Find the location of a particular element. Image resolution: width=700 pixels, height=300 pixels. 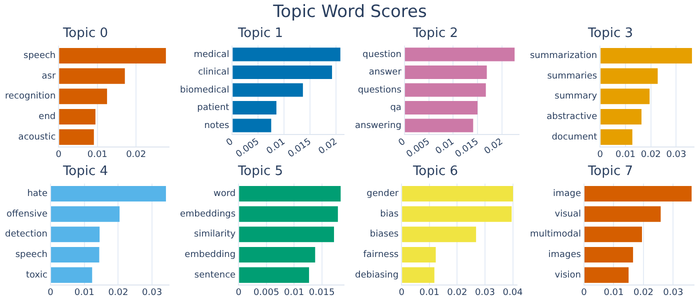

y-tick-label: visual is located at coordinates (568, 214).